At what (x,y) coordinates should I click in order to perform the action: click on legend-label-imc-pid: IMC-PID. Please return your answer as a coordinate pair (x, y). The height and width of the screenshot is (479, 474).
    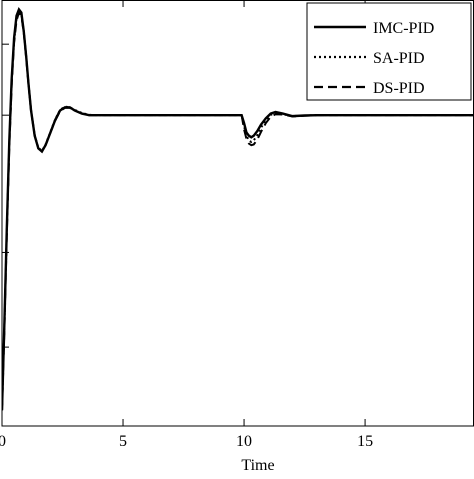
    Looking at the image, I should click on (403, 28).